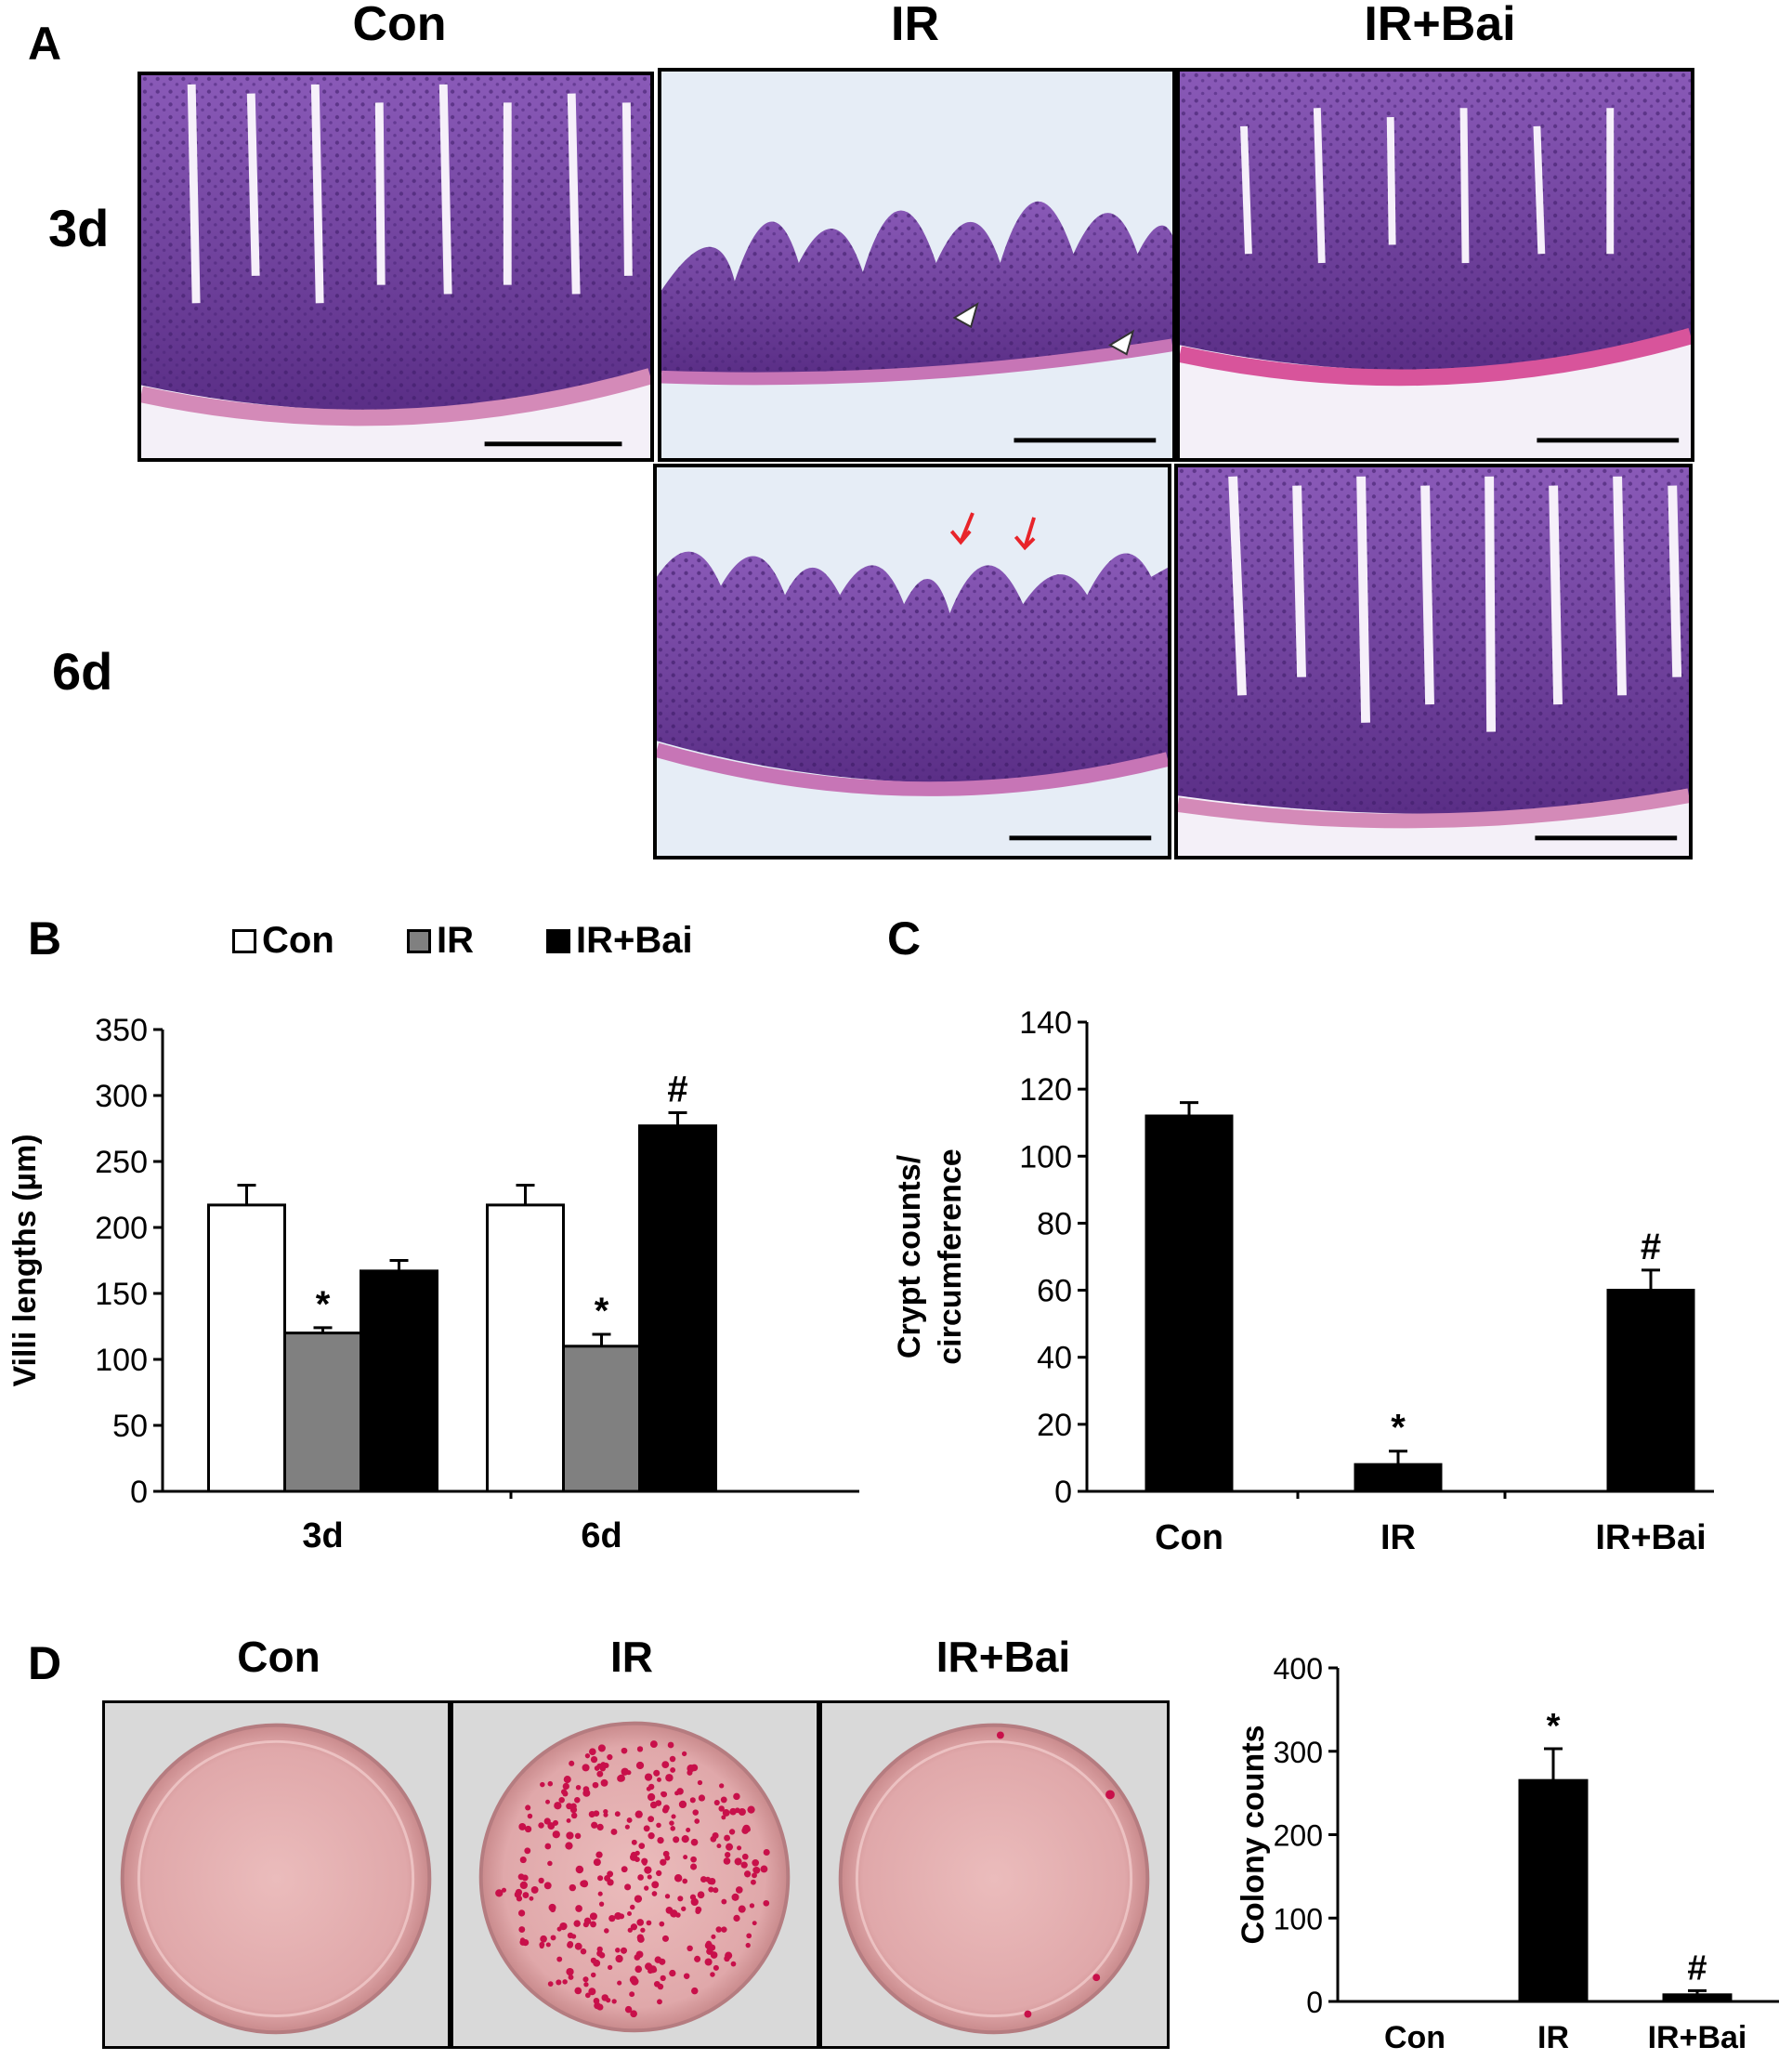  I want to click on chart-b-bar-6d-ir-bai, so click(677, 1308).